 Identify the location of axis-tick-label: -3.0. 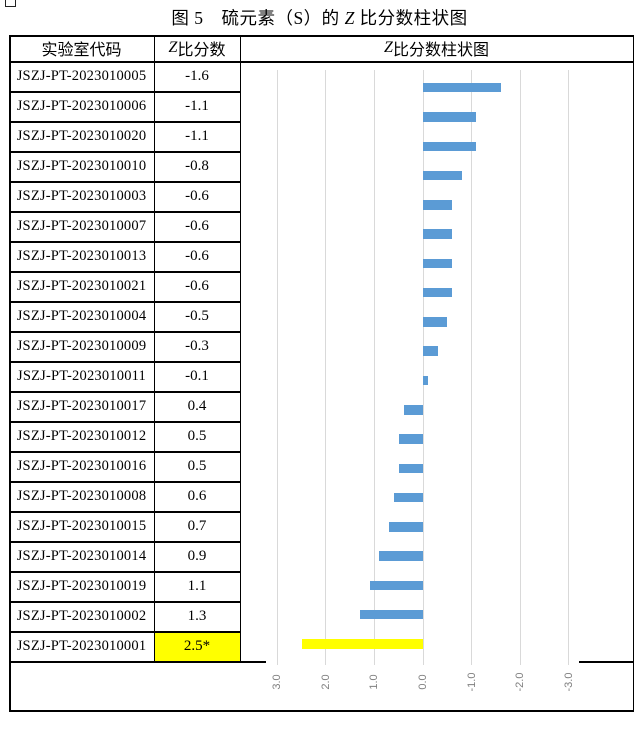
(568, 682).